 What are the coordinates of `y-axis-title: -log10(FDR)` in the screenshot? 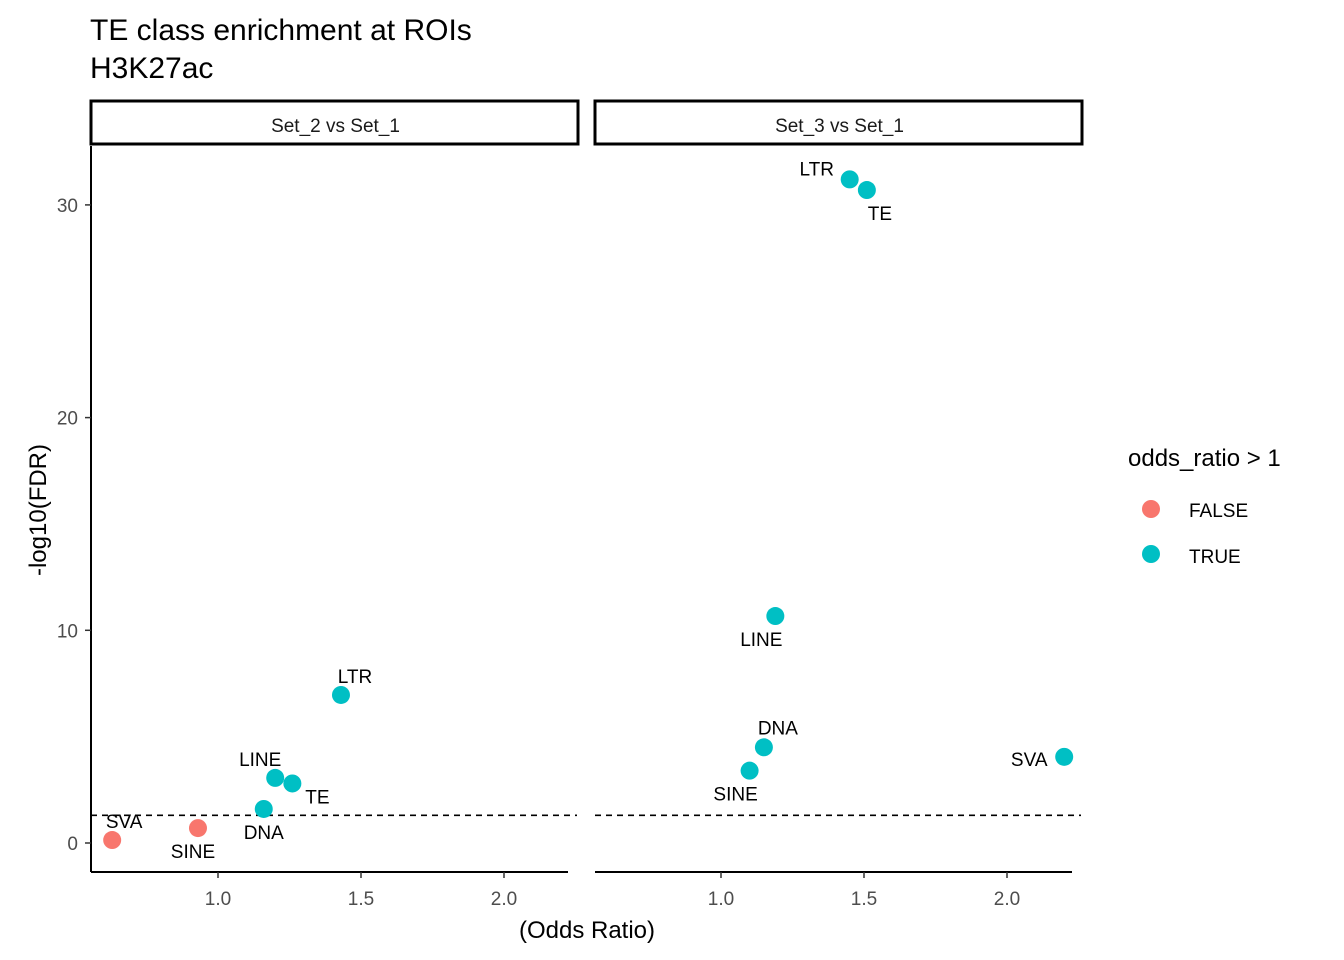 It's located at (38, 510).